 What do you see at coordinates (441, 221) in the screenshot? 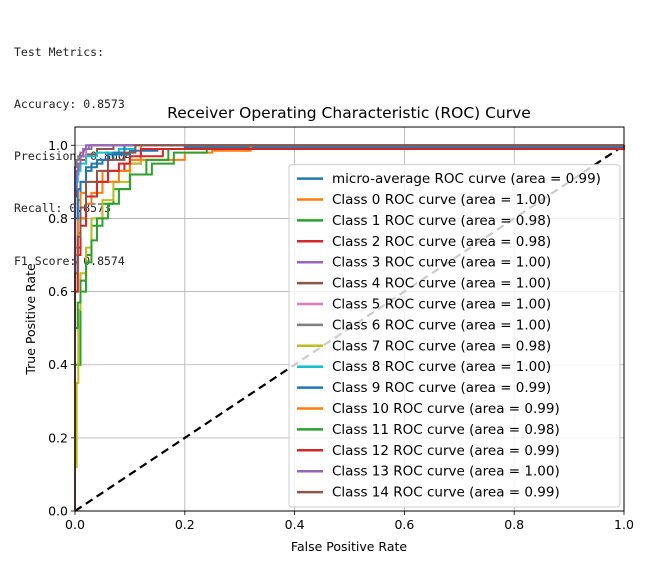
I see `legend-entry-label: Class 1 ROC curve (area = 0.98)` at bounding box center [441, 221].